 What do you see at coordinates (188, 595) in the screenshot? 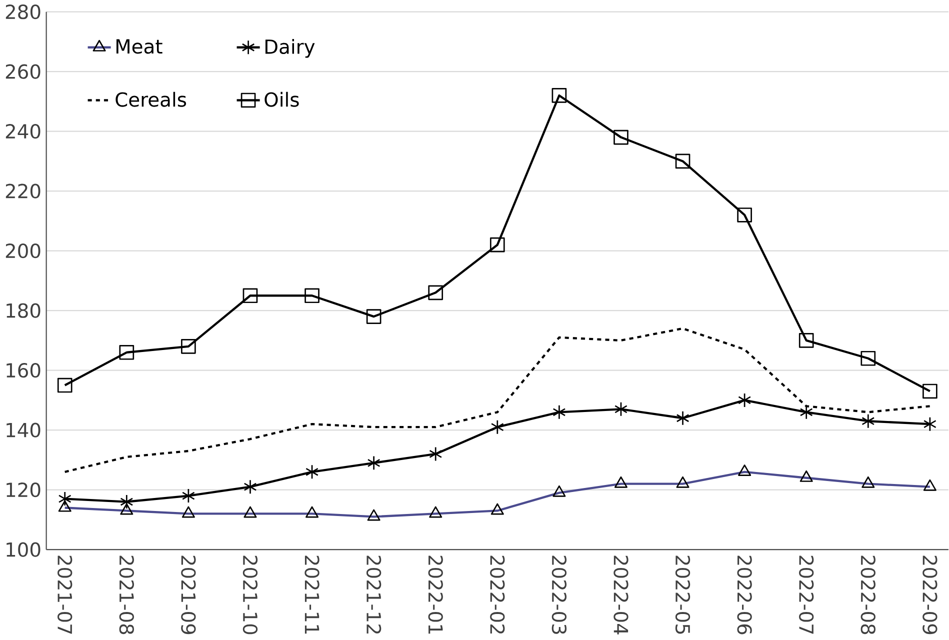
I see `x-tick-label: 2021-09` at bounding box center [188, 595].